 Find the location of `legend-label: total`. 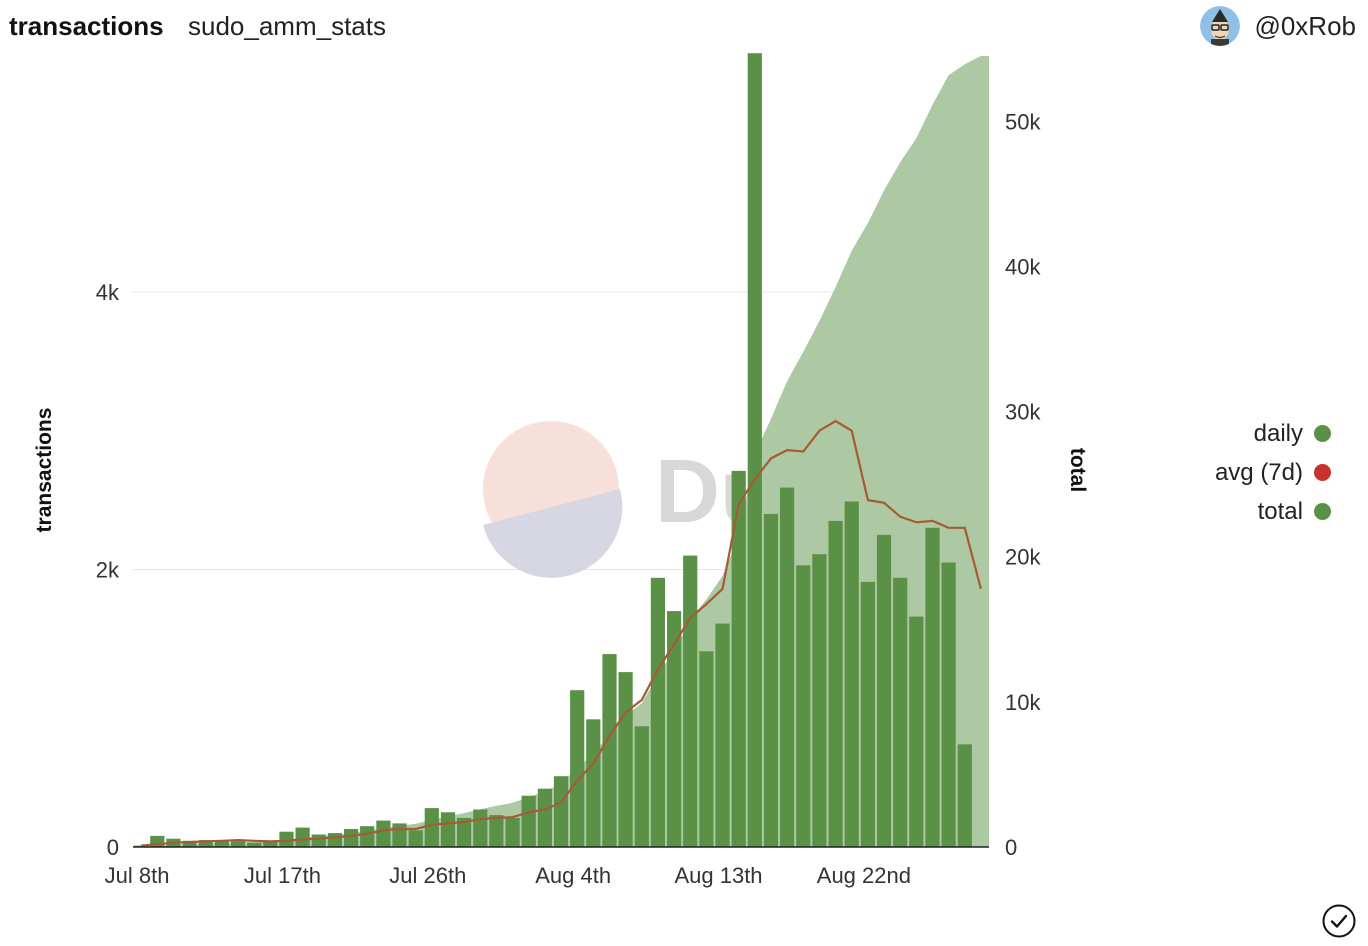

legend-label: total is located at coordinates (1280, 511).